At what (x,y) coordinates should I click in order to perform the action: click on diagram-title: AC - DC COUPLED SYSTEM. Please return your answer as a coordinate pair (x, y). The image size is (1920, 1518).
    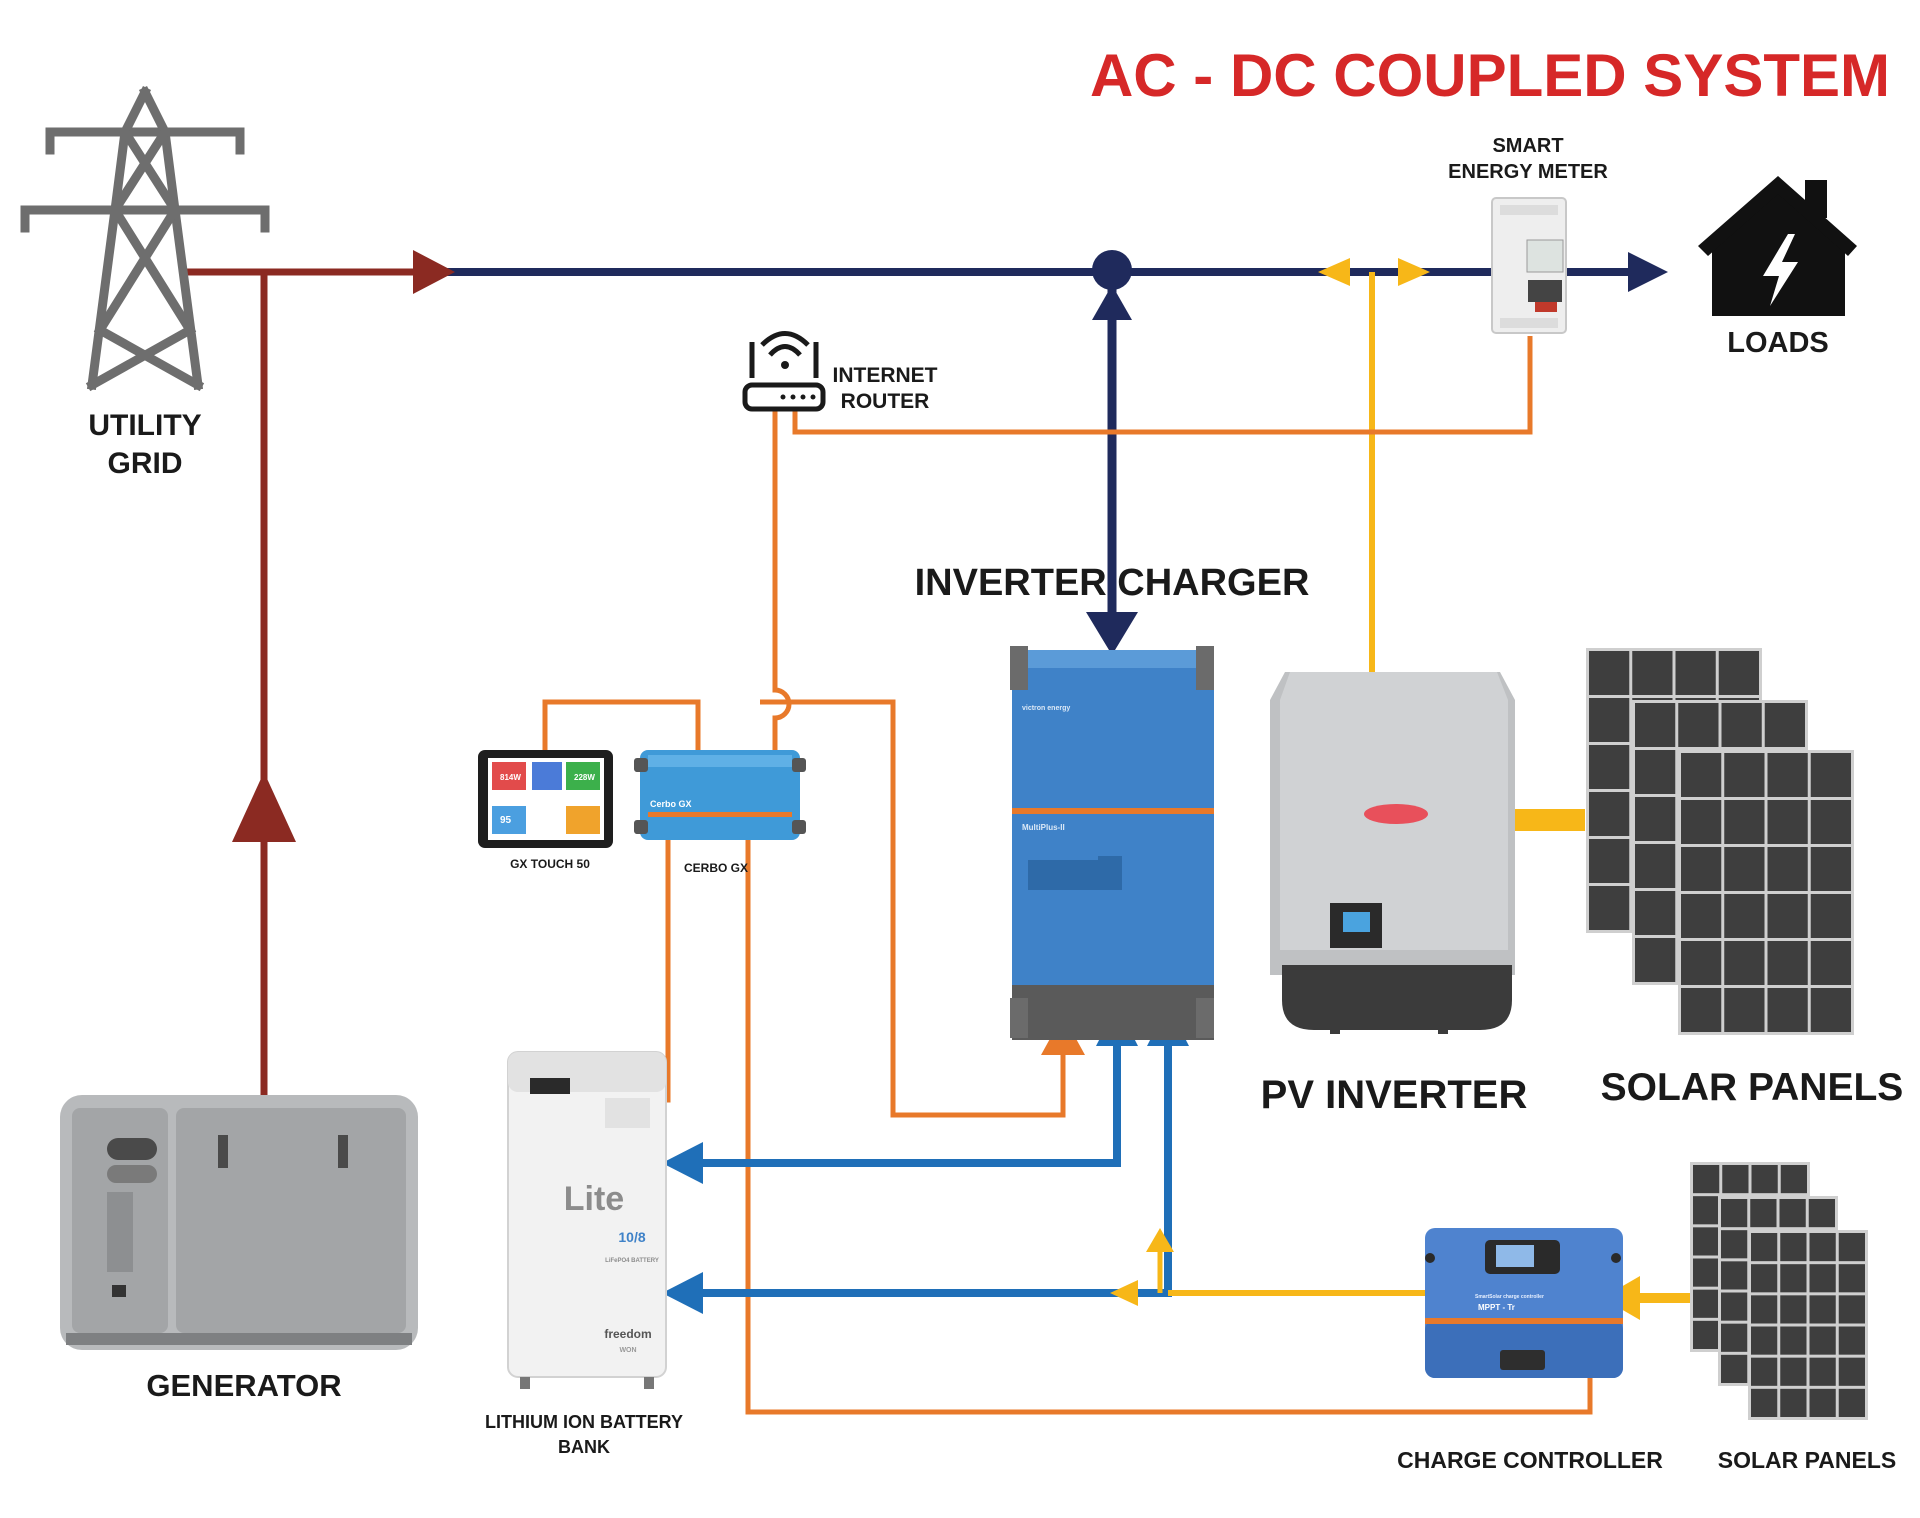
    Looking at the image, I should click on (1490, 75).